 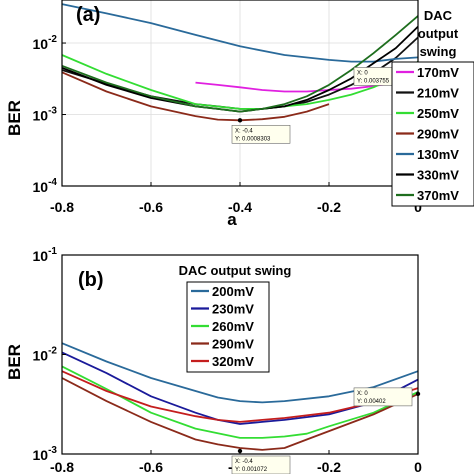 What do you see at coordinates (240, 207) in the screenshot?
I see `x-tick-label: -0.4` at bounding box center [240, 207].